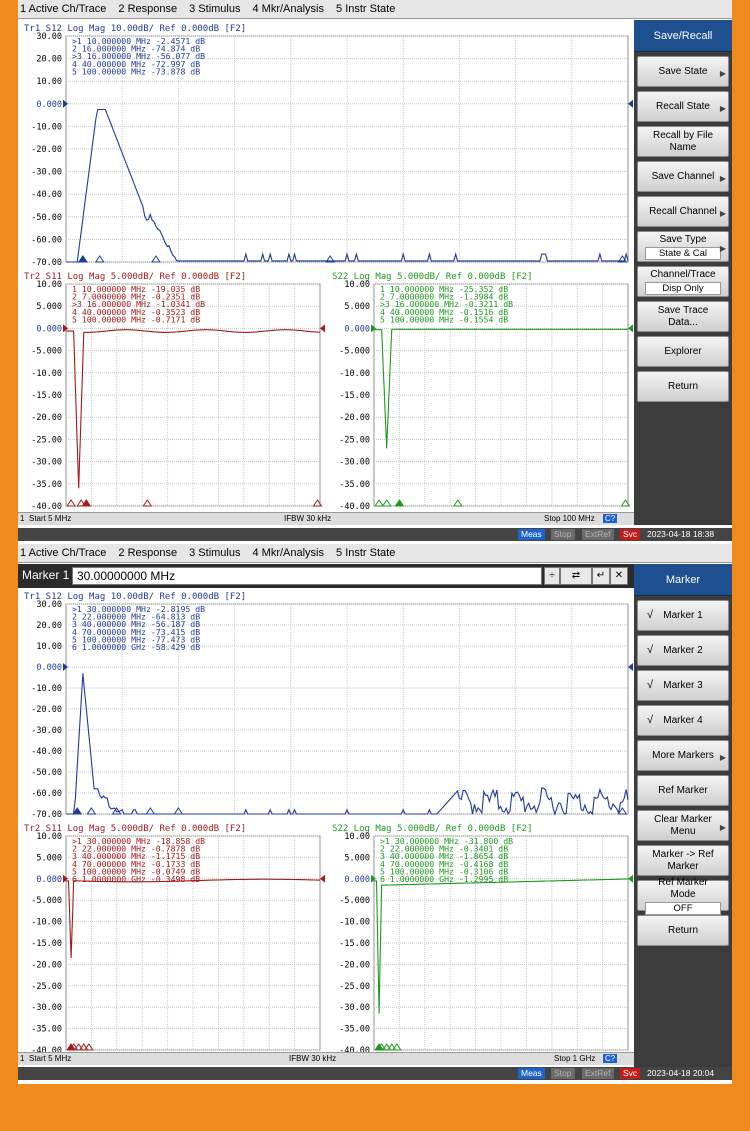 Image resolution: width=750 pixels, height=1131 pixels. I want to click on softkey-clear-marker-menu: Clear Marker Menu ▶, so click(683, 825).